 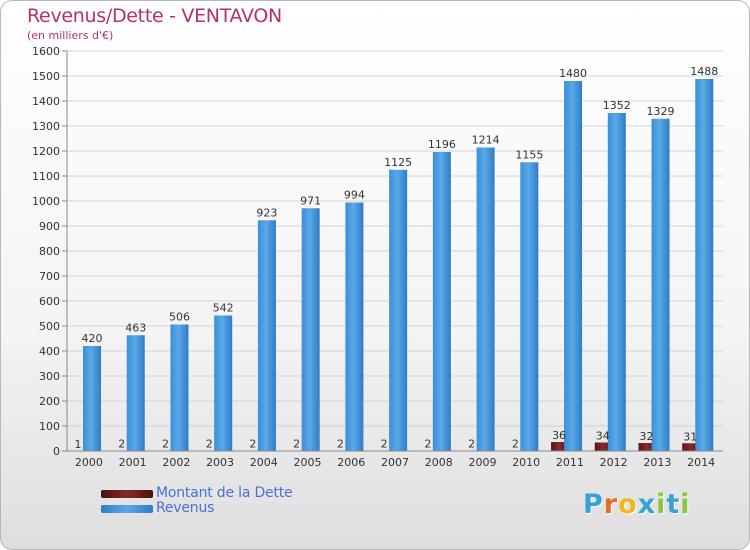 I want to click on x-tick-label: 2005, so click(x=308, y=462).